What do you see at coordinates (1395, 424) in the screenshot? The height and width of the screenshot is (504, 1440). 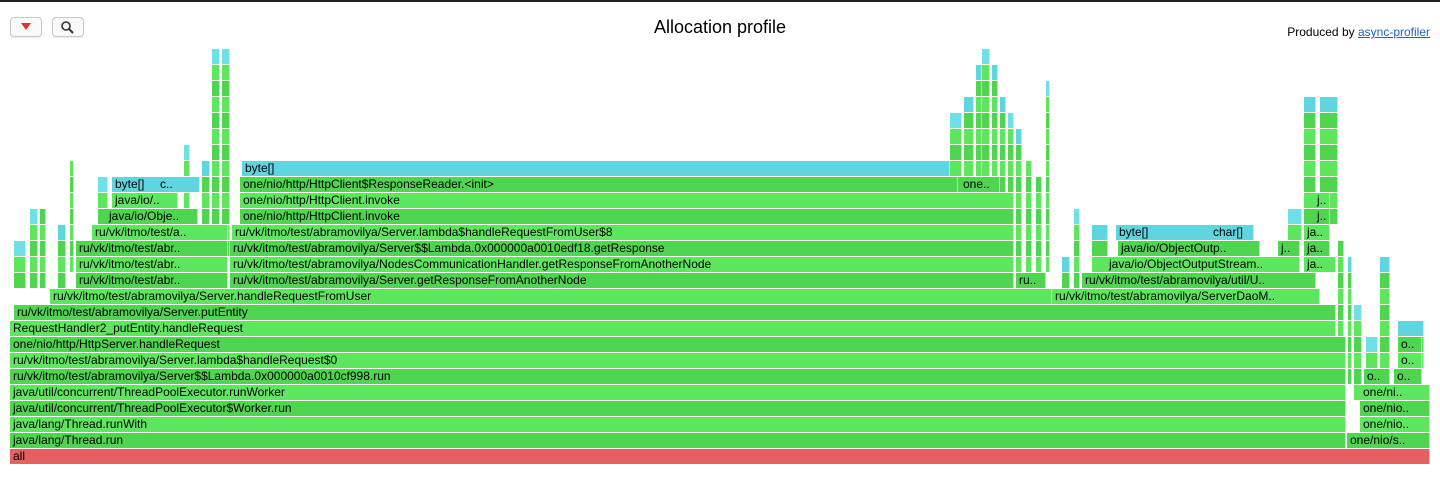 I see `flame-frame: one/nio..` at bounding box center [1395, 424].